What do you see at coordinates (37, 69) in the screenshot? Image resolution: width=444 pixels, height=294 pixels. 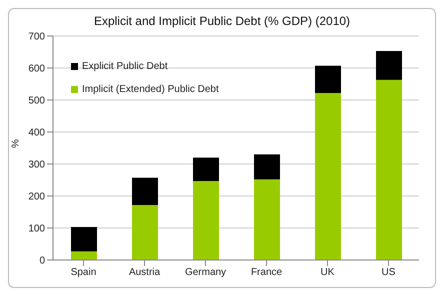 I see `y-tick-label: 600` at bounding box center [37, 69].